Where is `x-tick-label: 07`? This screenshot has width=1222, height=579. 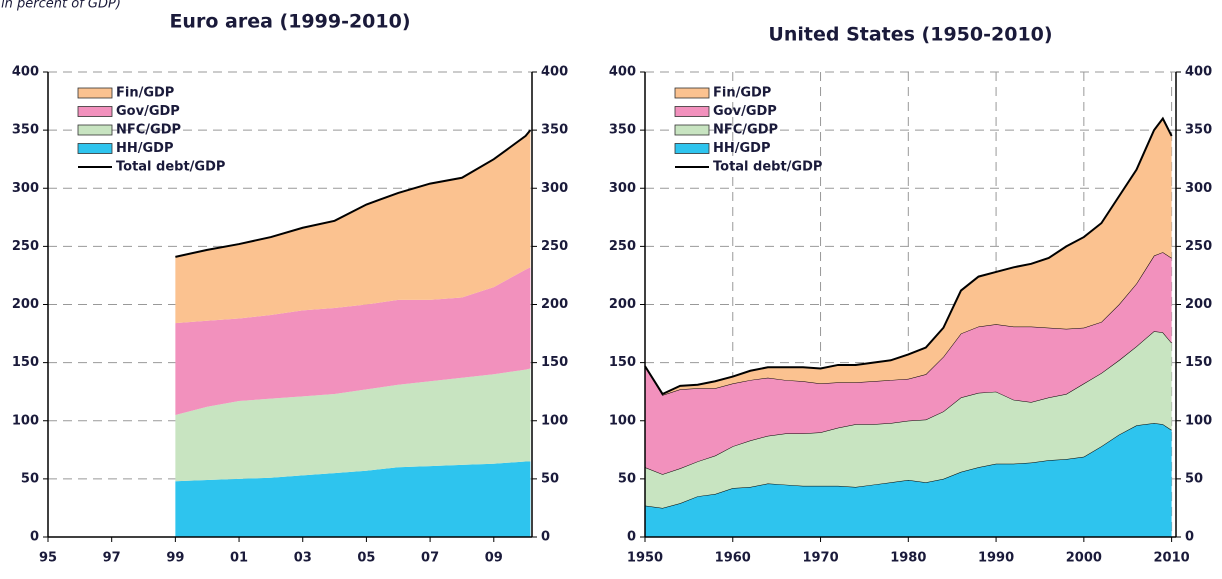 x-tick-label: 07 is located at coordinates (430, 558).